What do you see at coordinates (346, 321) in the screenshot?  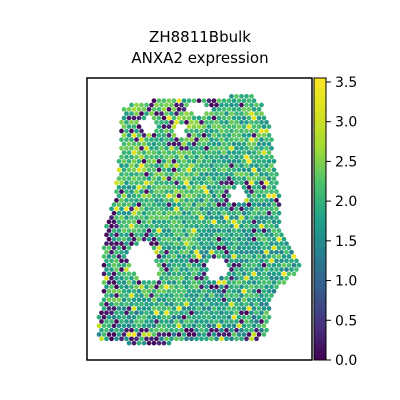 I see `colorbar-tick-label: 0.5` at bounding box center [346, 321].